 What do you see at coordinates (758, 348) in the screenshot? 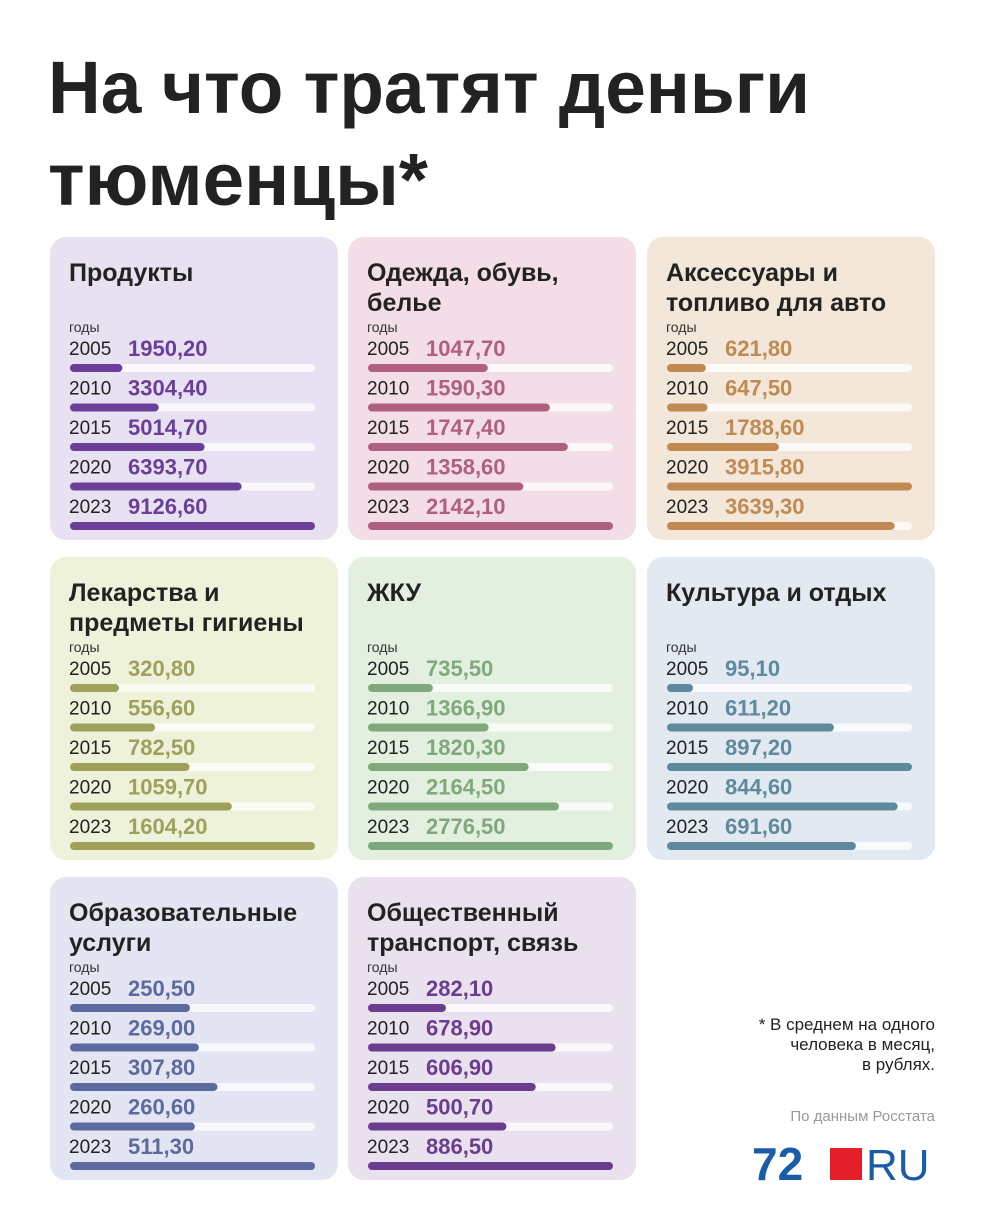
I see `value-label: 621,80` at bounding box center [758, 348].